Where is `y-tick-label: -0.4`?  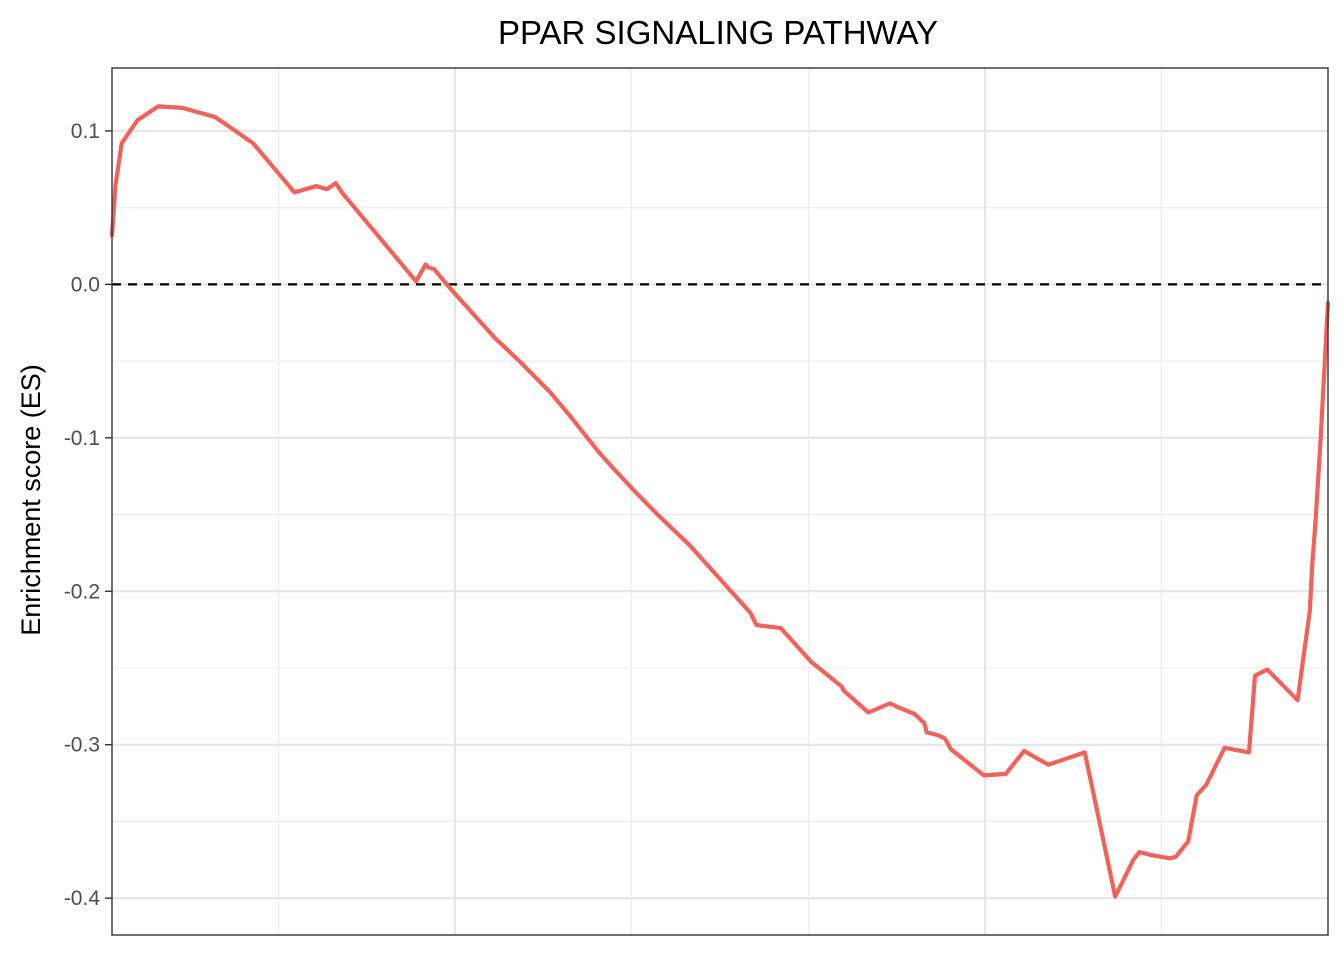
y-tick-label: -0.4 is located at coordinates (82, 898).